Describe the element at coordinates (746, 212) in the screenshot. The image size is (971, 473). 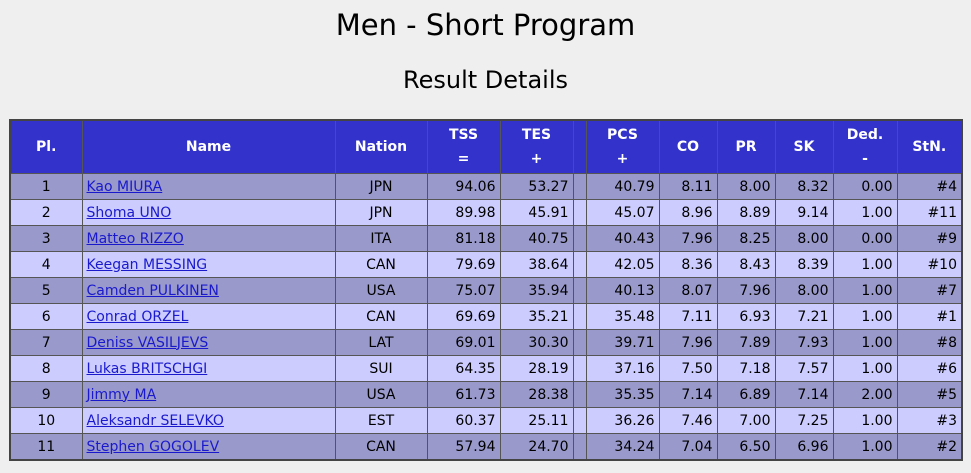
I see `cell: 8.89` at that location.